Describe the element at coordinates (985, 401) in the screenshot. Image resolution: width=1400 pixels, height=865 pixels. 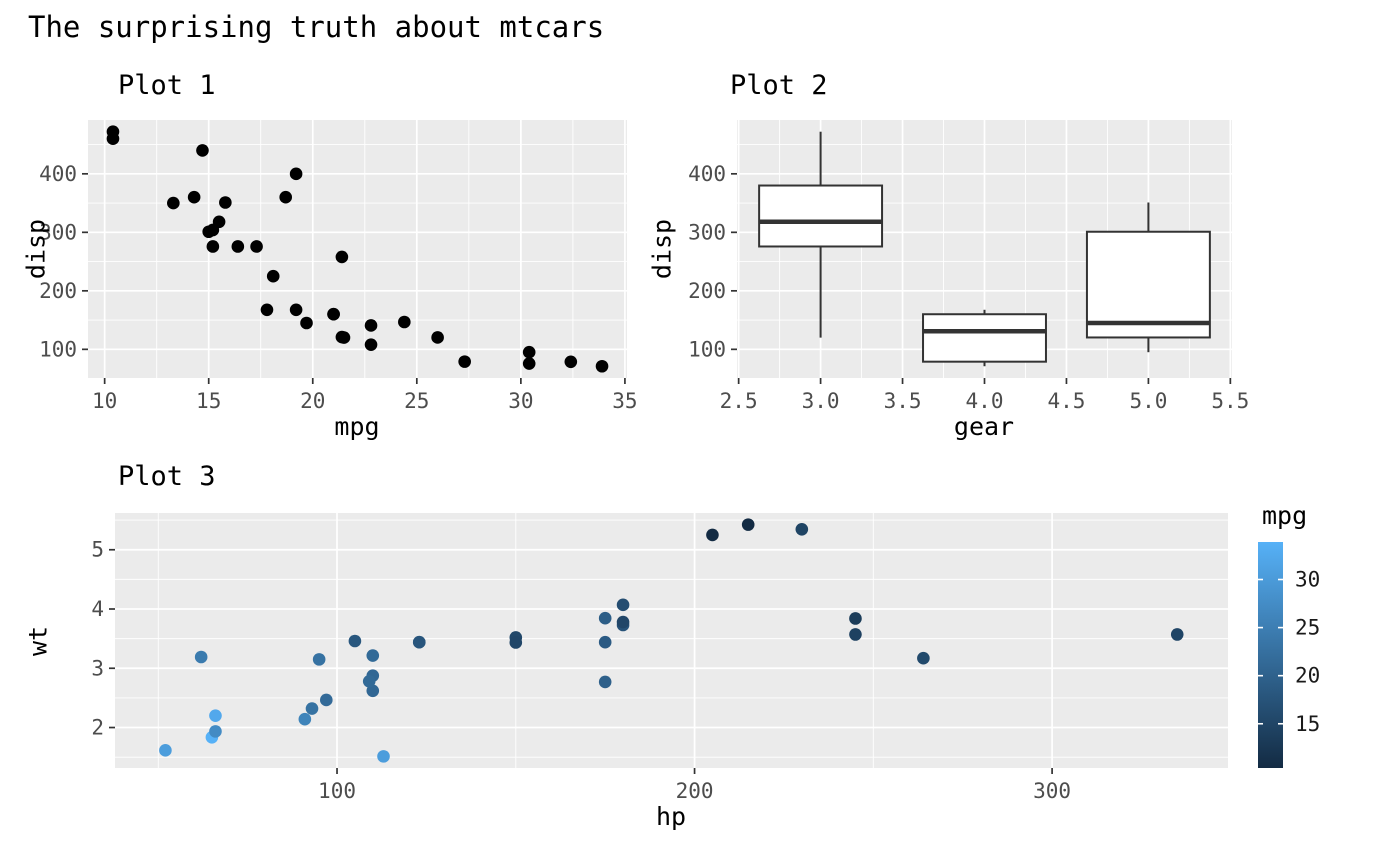
I see `x-tick-label: 4.0` at that location.